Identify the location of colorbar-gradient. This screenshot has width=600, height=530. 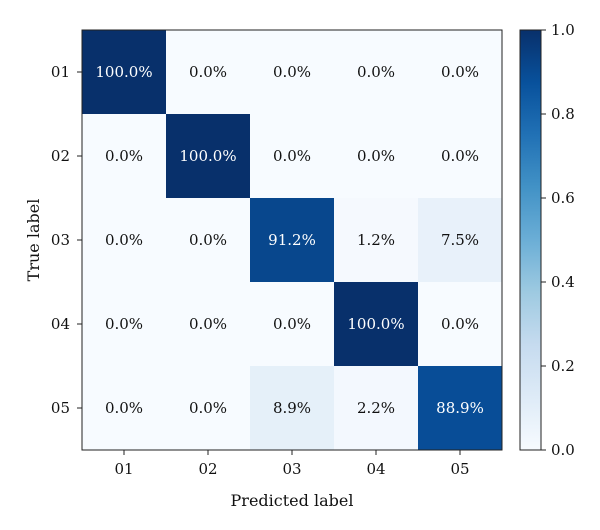
(530, 240).